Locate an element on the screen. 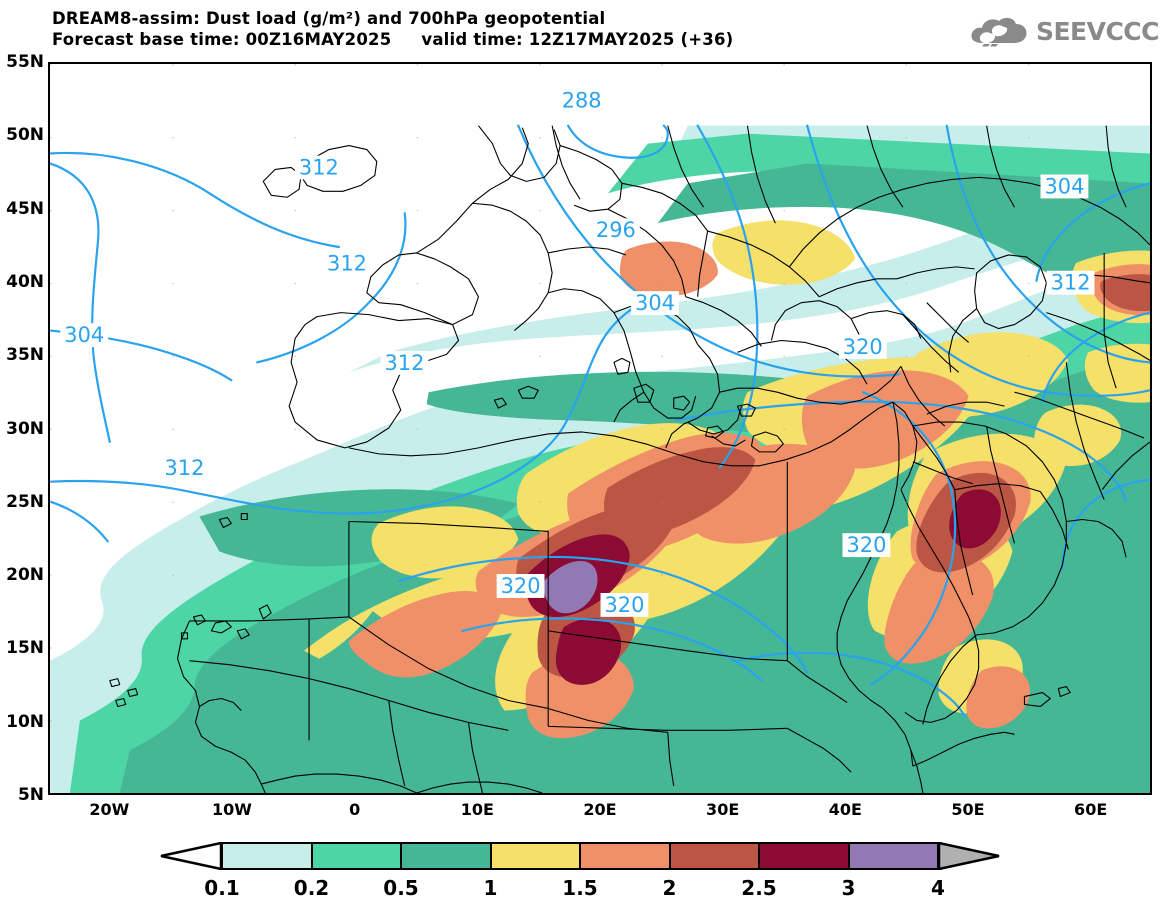 This screenshot has width=1165, height=907. latitude-label-20N: 20N is located at coordinates (25, 575).